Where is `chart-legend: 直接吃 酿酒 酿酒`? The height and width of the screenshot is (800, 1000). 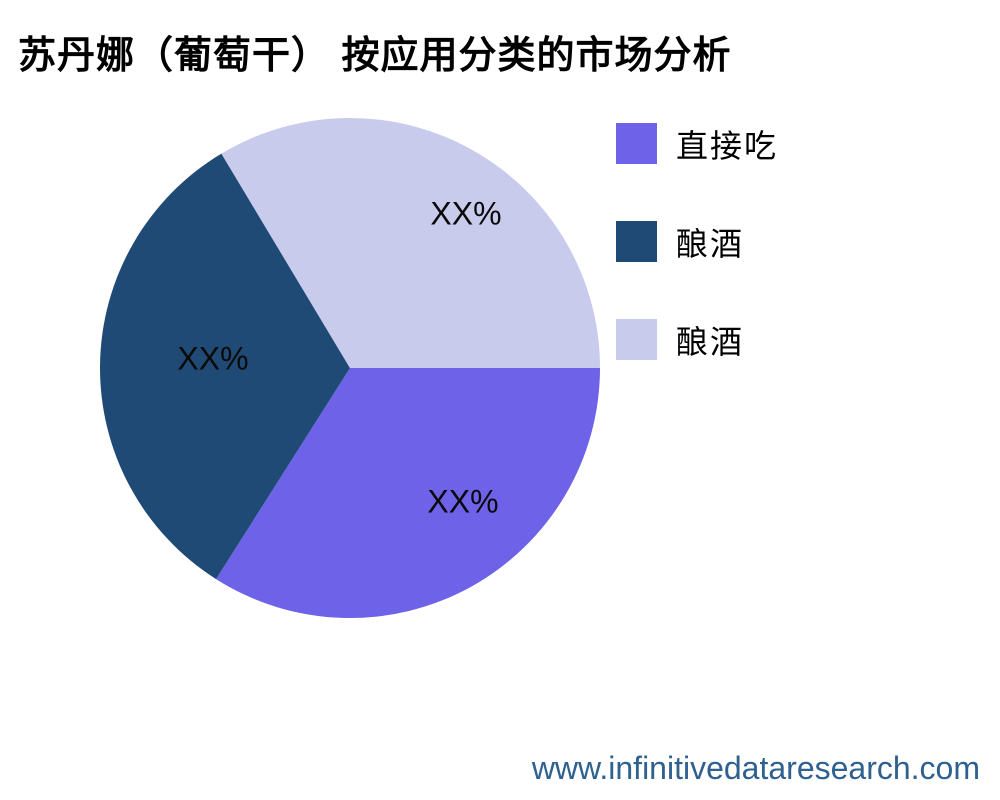 chart-legend: 直接吃 酿酒 酿酒 is located at coordinates (697, 270).